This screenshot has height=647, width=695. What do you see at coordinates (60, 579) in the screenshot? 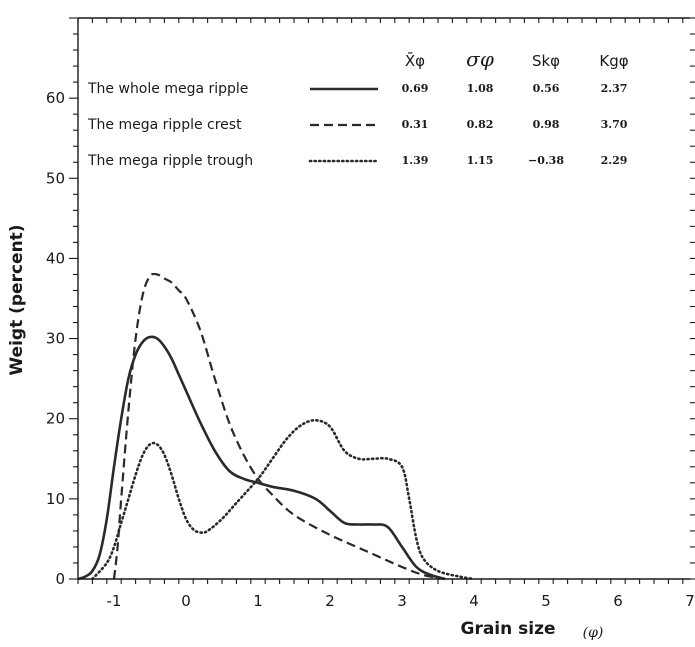
I see `y-tick-label: 0` at bounding box center [60, 579].